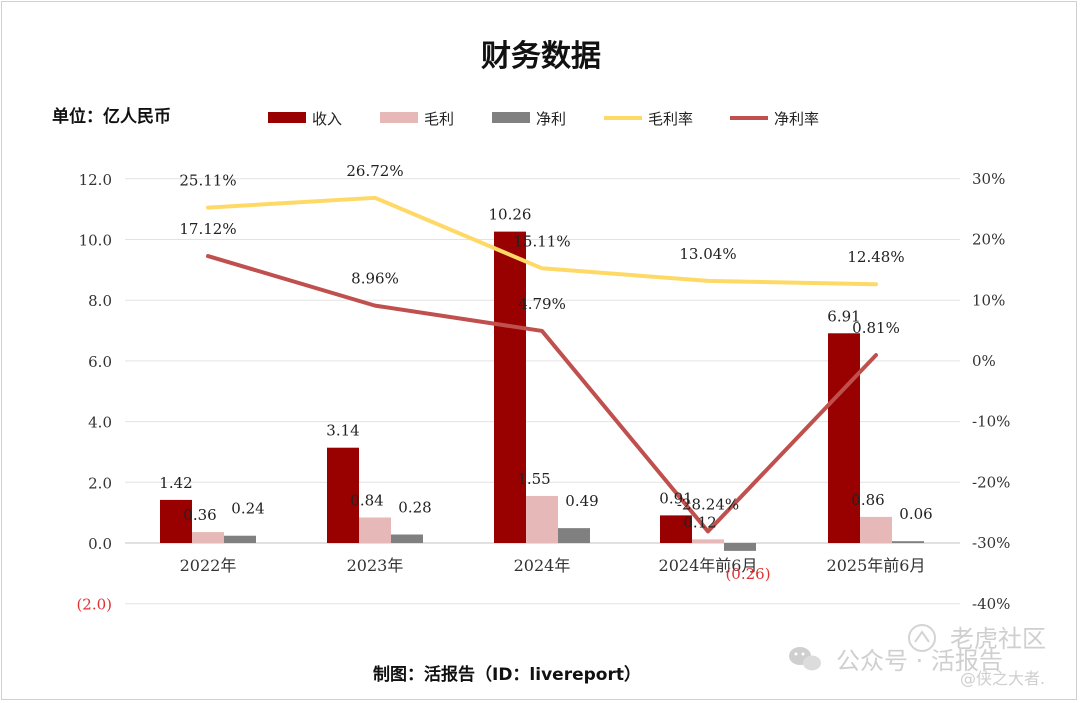  Describe the element at coordinates (988, 179) in the screenshot. I see `right-tick-label: 30%` at that location.